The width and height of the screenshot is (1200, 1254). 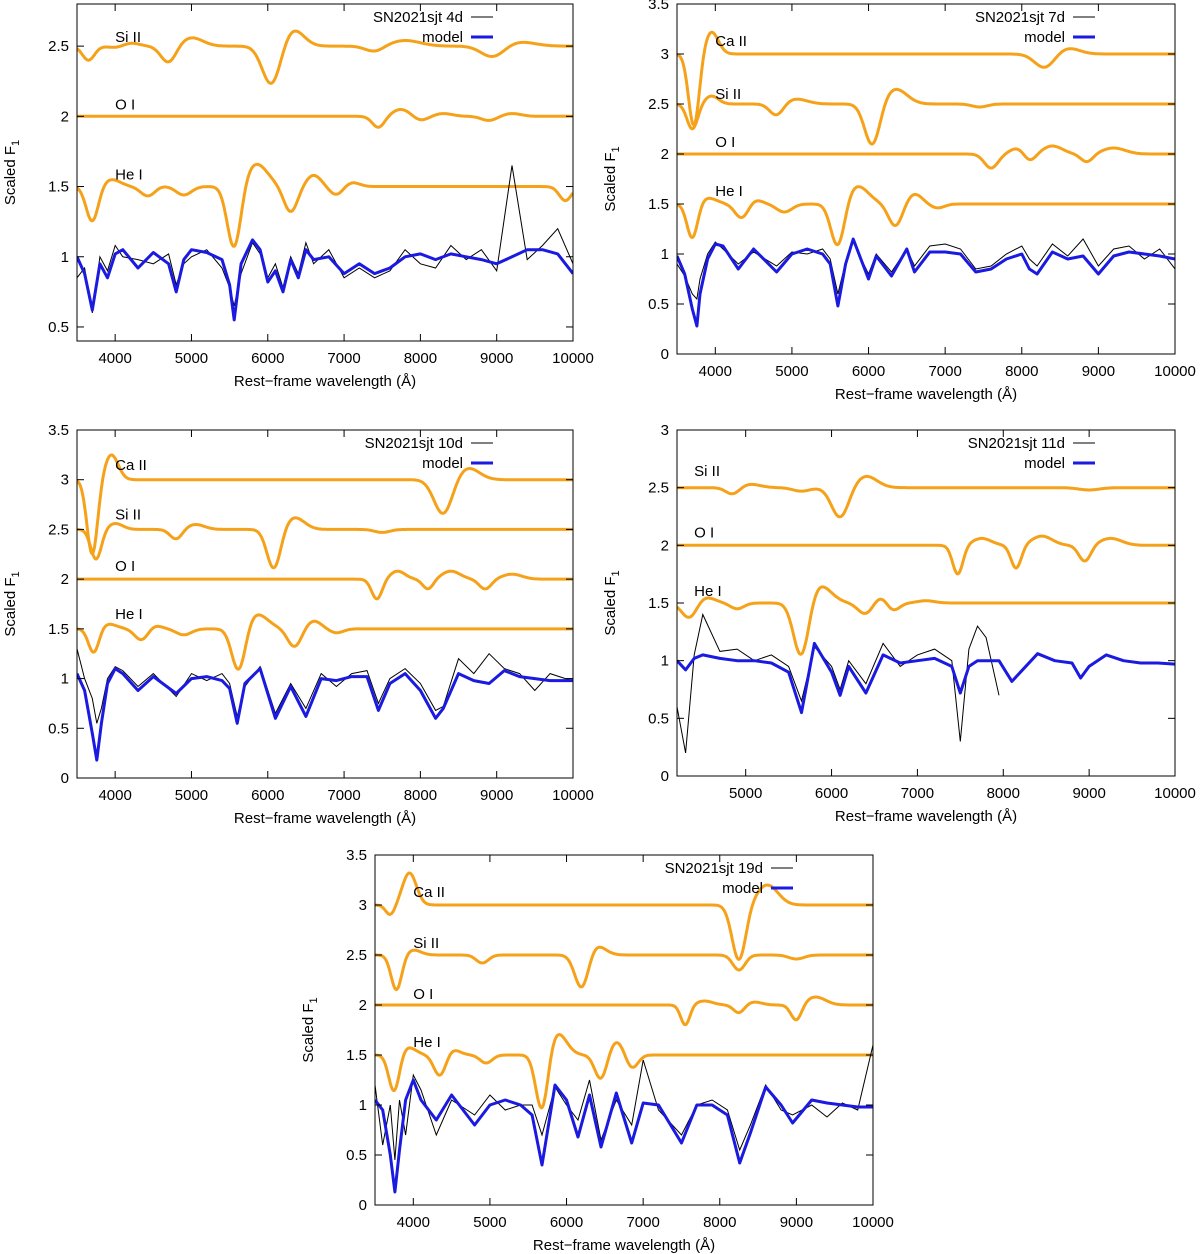 I want to click on legend-observed-label: SN2021sjt 4d, so click(x=418, y=17).